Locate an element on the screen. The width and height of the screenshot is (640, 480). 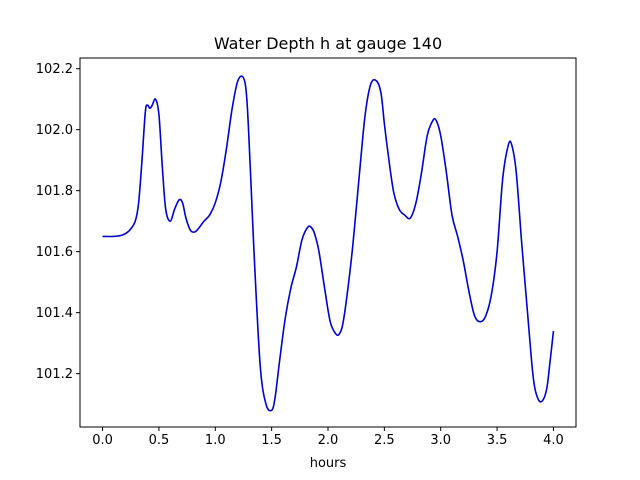
y-tick-label: 101.6 is located at coordinates (54, 252).